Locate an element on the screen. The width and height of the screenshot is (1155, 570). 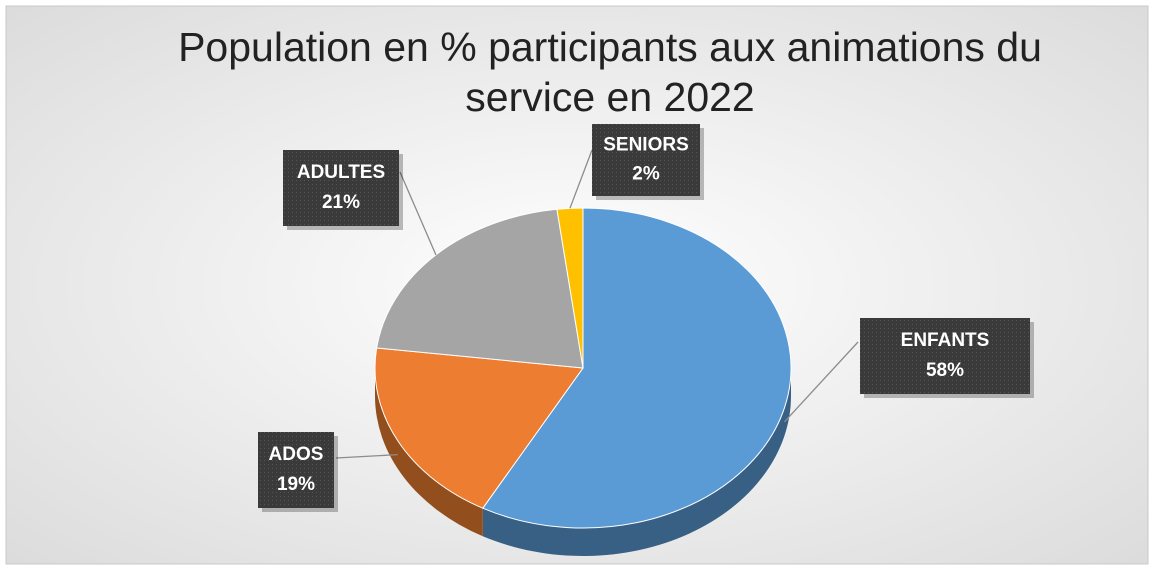
value-label: 21% is located at coordinates (341, 202).